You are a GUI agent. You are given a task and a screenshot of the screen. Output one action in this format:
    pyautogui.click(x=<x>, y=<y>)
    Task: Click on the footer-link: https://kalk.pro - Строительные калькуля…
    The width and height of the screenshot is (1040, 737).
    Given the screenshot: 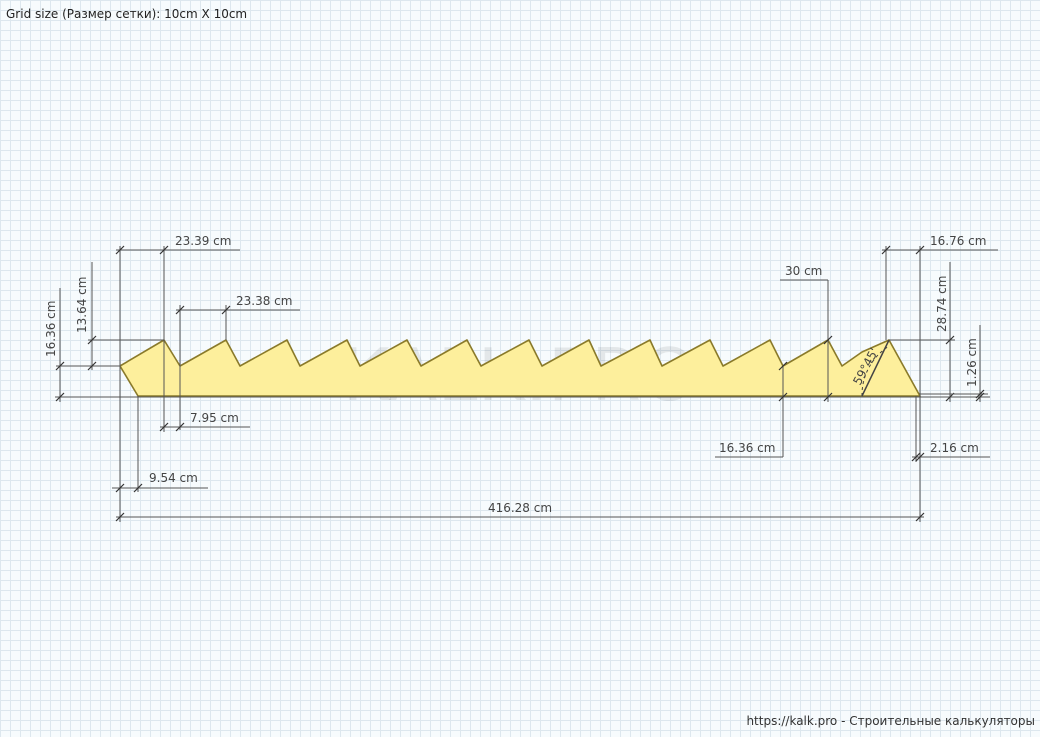 What is the action you would take?
    pyautogui.click(x=890, y=721)
    